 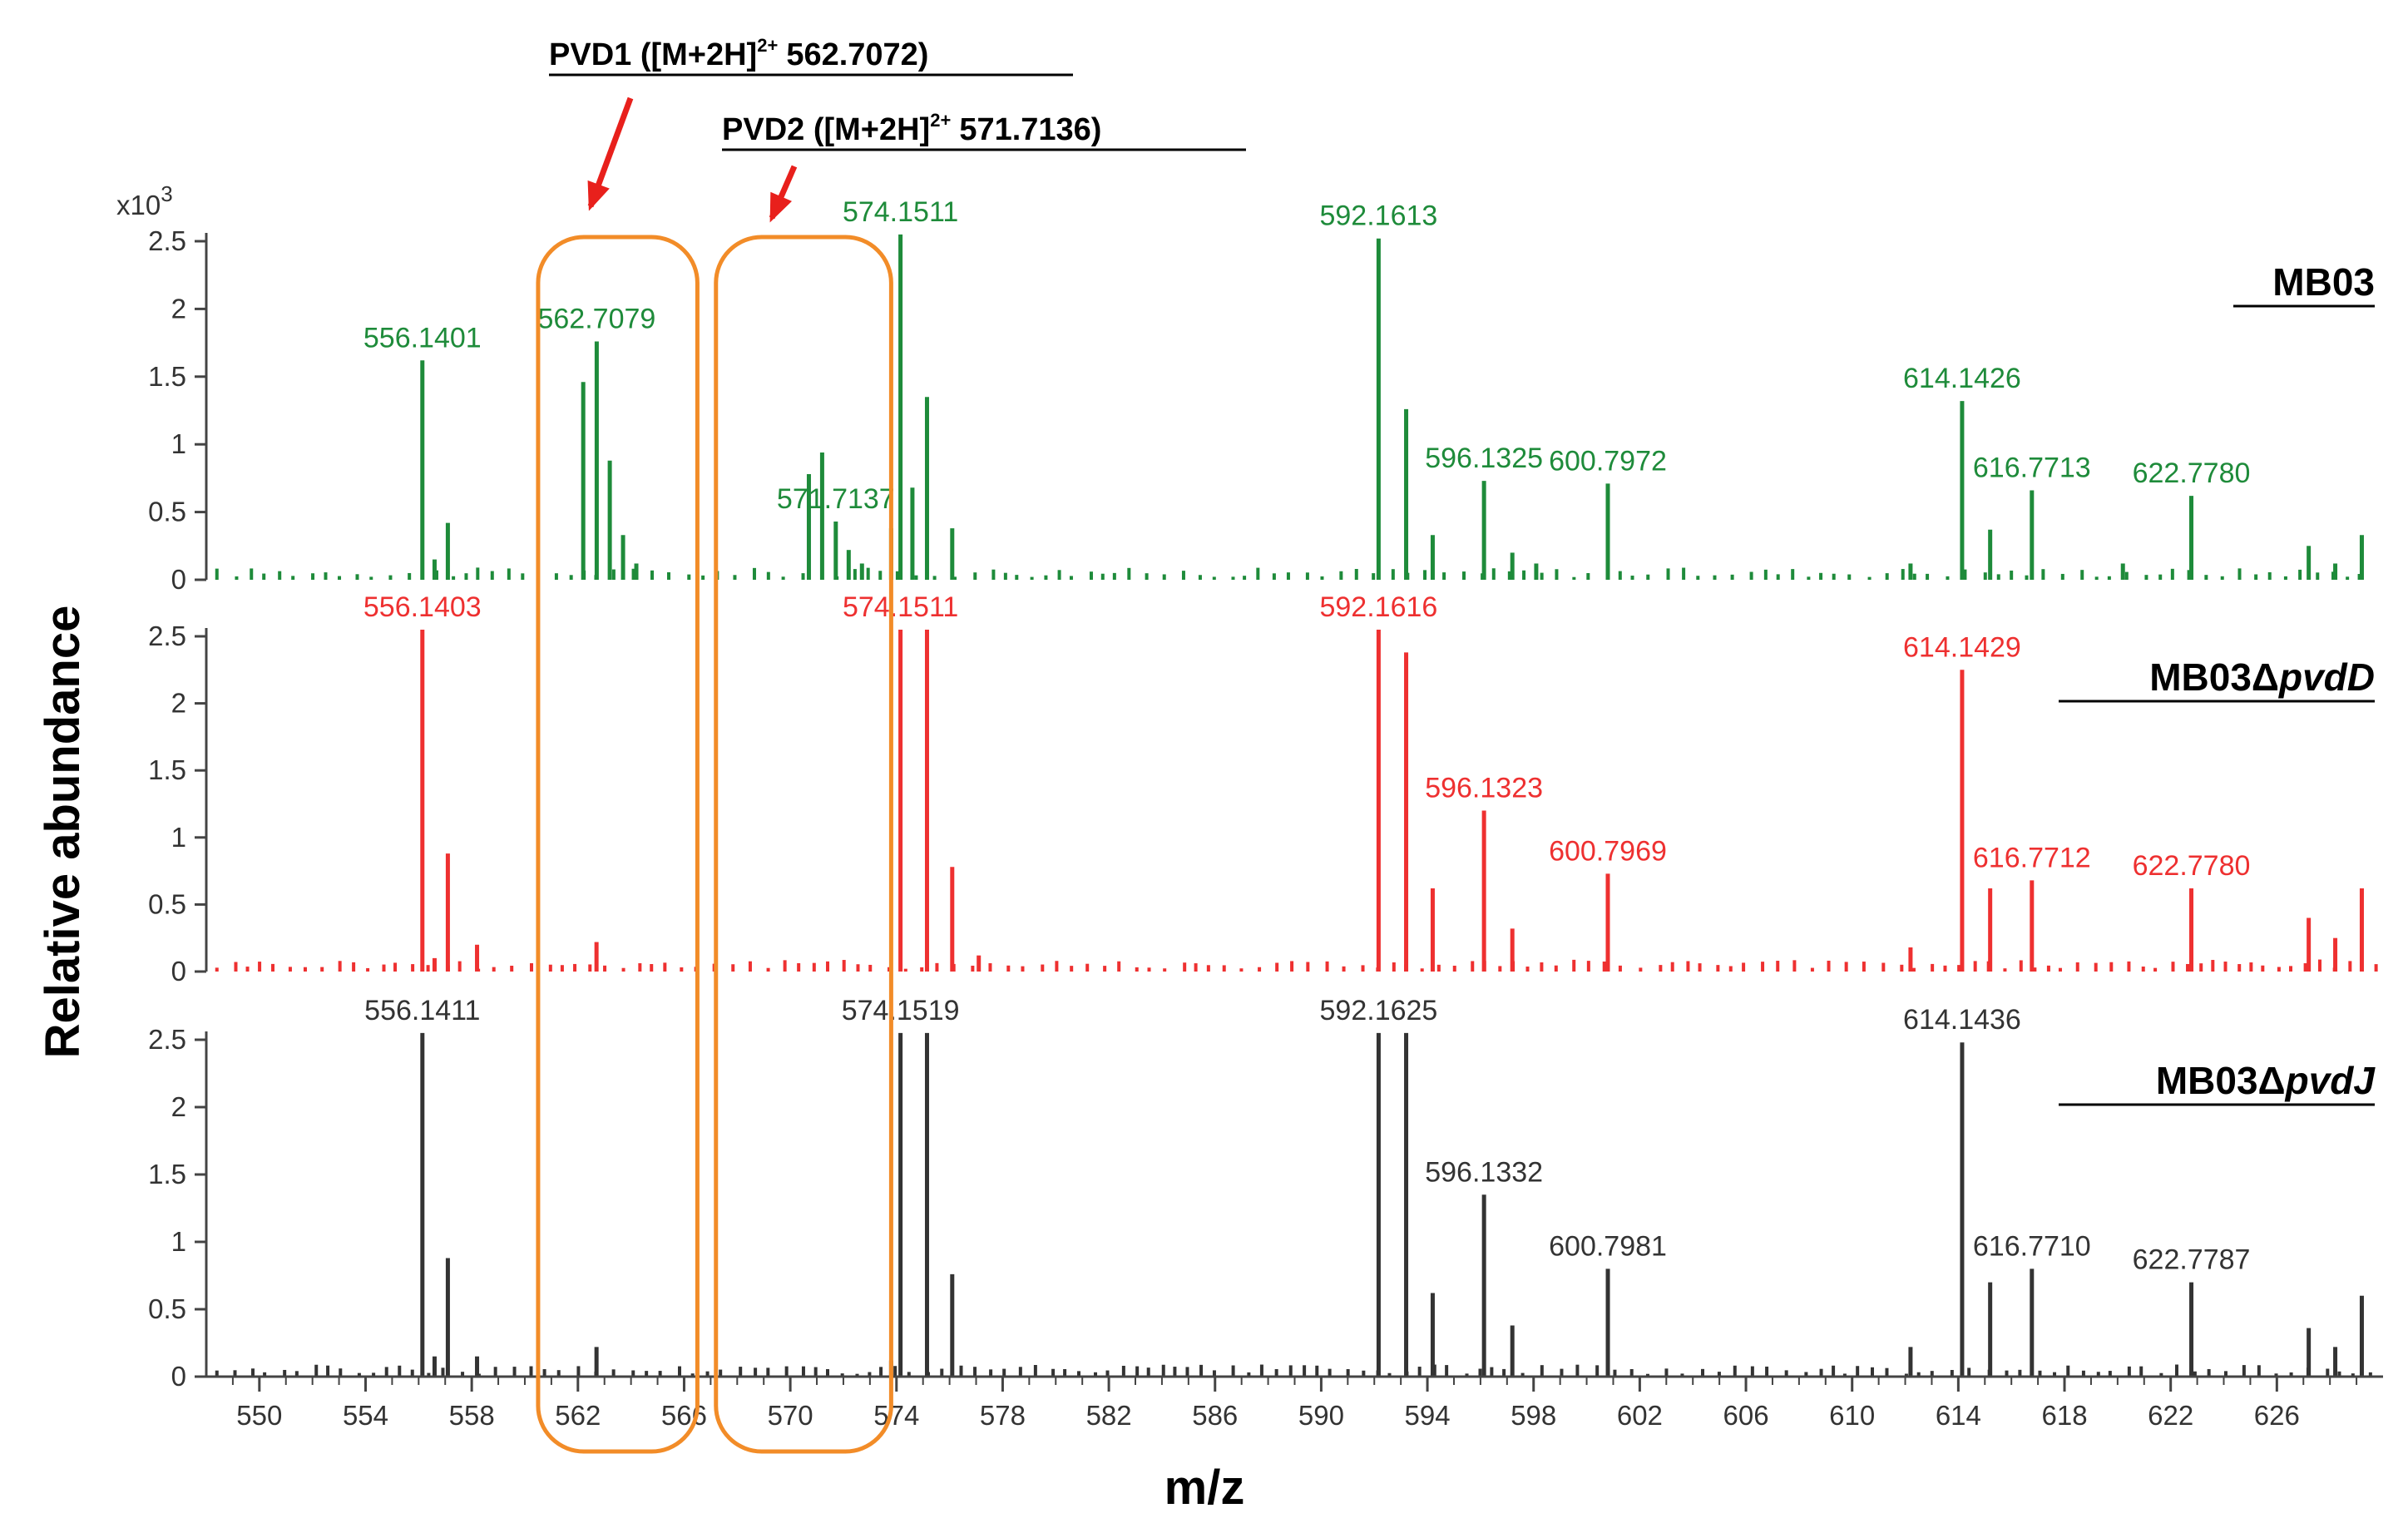 What do you see at coordinates (259, 1415) in the screenshot?
I see `x-tick-label: 550` at bounding box center [259, 1415].